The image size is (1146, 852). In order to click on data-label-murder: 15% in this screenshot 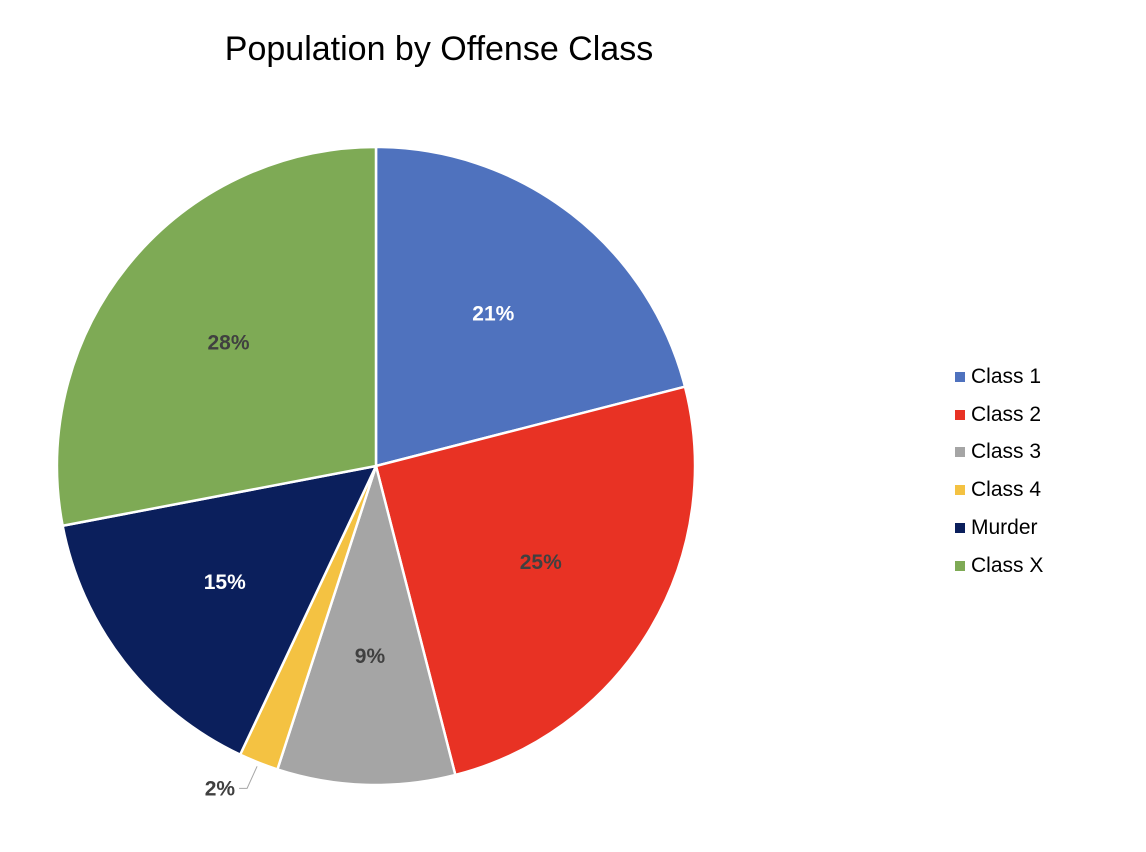, I will do `click(225, 582)`.